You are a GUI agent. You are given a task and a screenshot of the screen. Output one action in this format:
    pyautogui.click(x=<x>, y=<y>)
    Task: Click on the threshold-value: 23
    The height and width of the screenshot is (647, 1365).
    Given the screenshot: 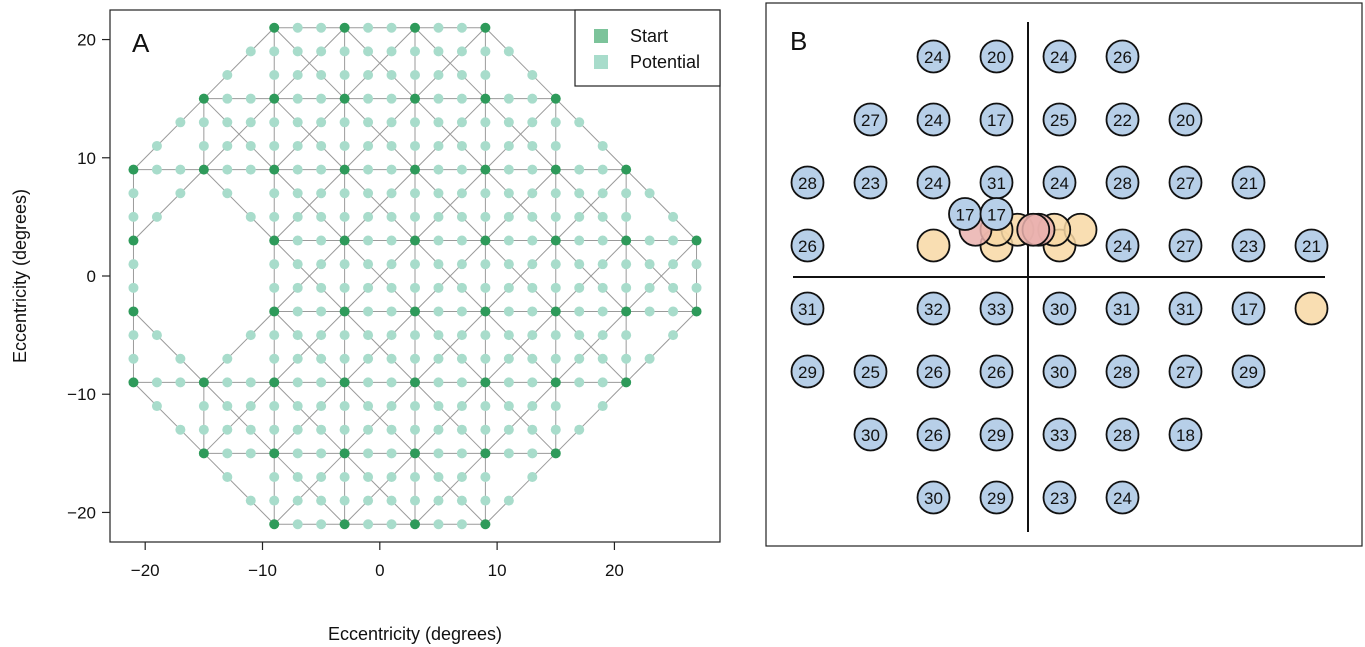 What is the action you would take?
    pyautogui.click(x=870, y=183)
    